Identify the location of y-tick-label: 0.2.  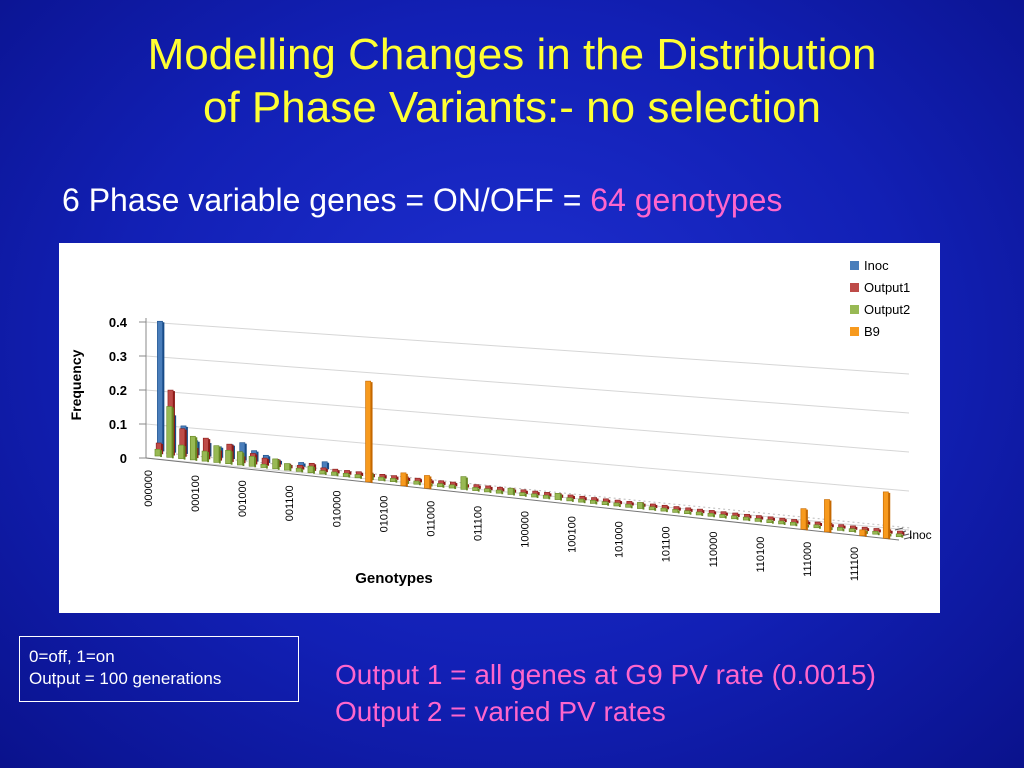
(118, 390).